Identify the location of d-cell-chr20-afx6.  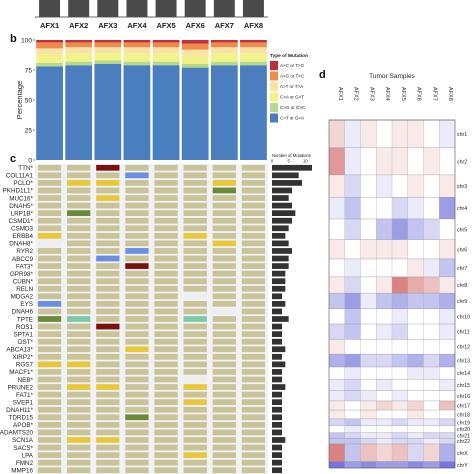
(415, 429).